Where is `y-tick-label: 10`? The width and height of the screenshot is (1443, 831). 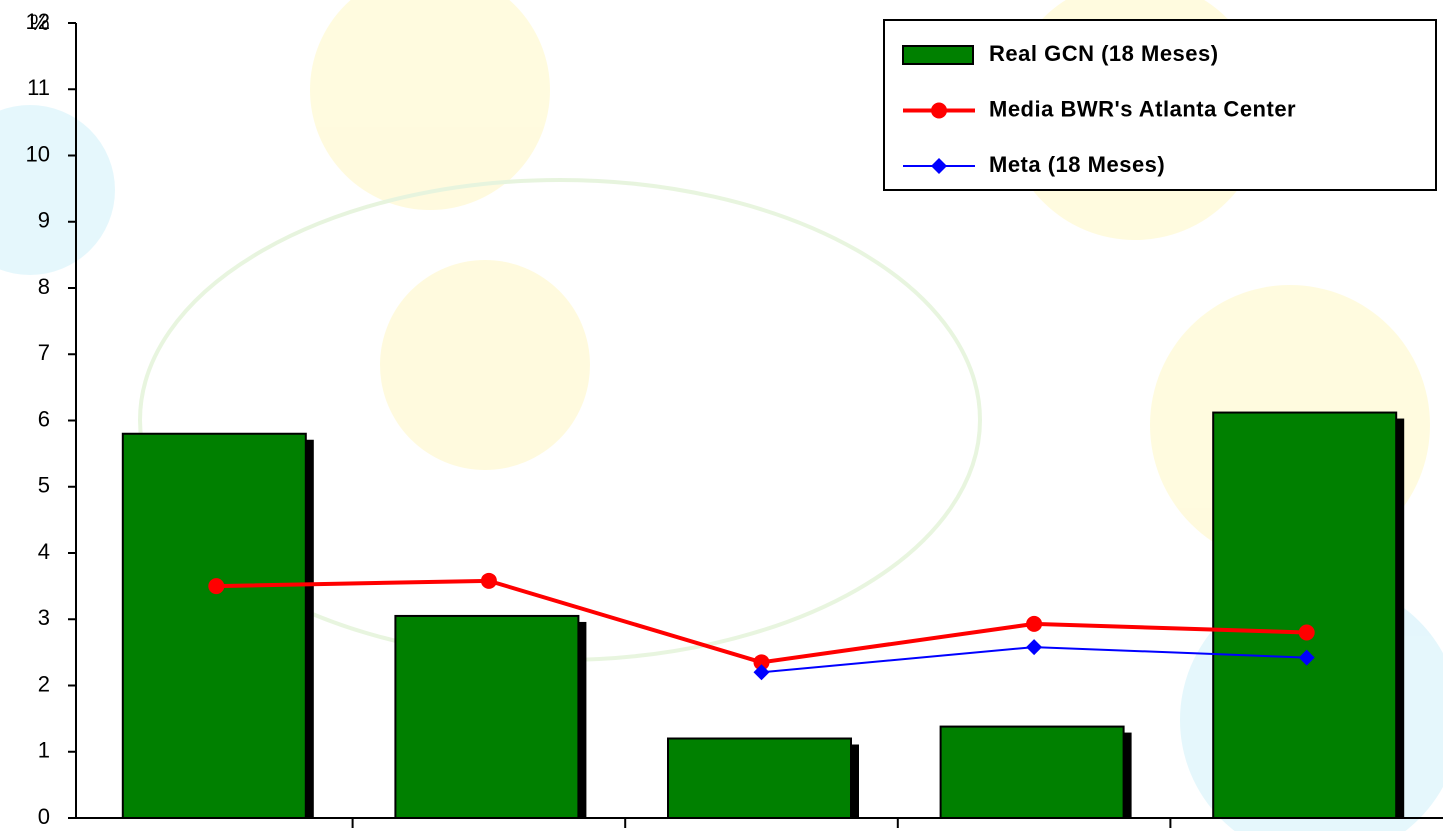 y-tick-label: 10 is located at coordinates (38, 153).